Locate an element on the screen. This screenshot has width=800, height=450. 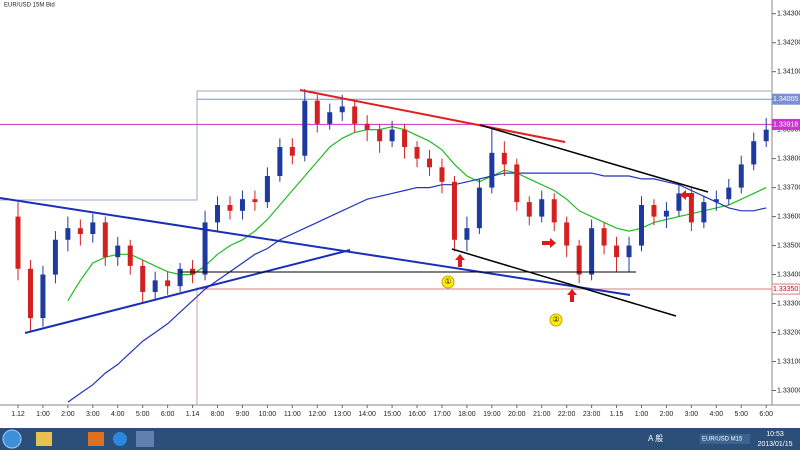
x-tick-label: 21:00 is located at coordinates (542, 414).